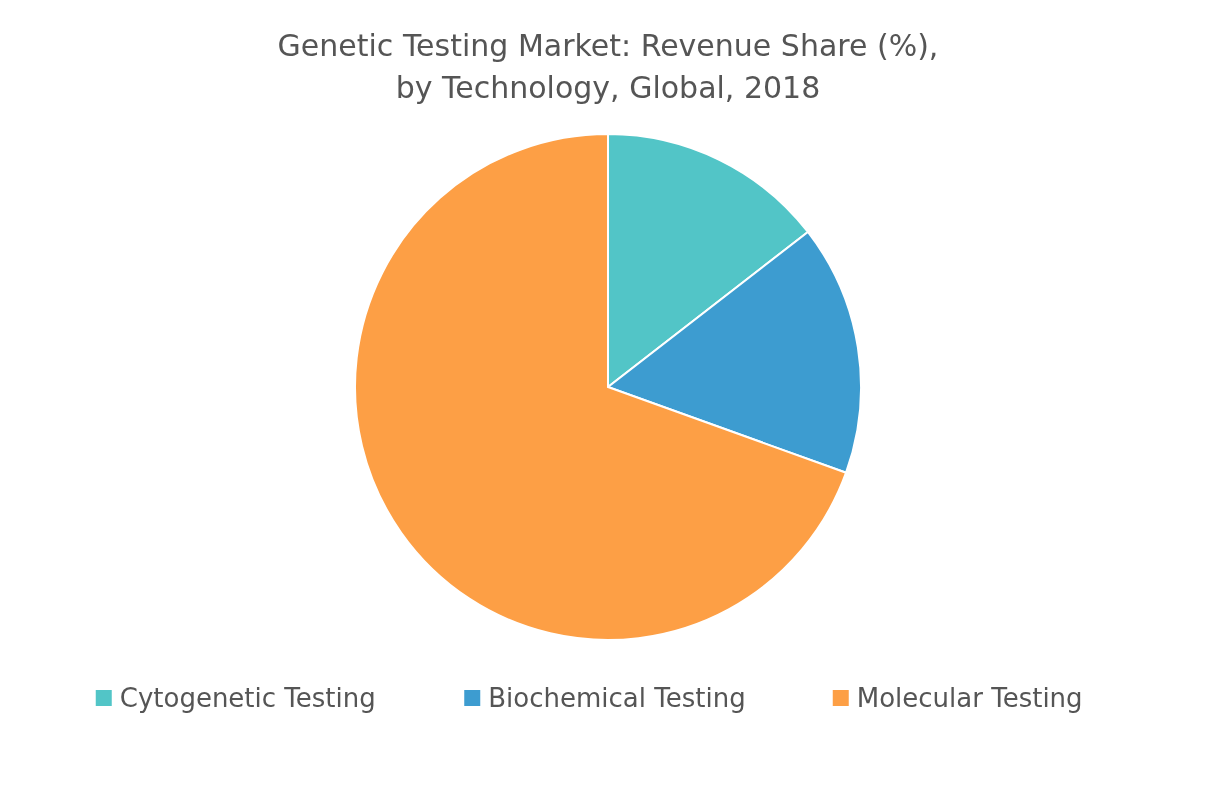 This screenshot has width=1217, height=785. Describe the element at coordinates (247, 698) in the screenshot. I see `legend-label: Cytogenetic Testing` at that location.